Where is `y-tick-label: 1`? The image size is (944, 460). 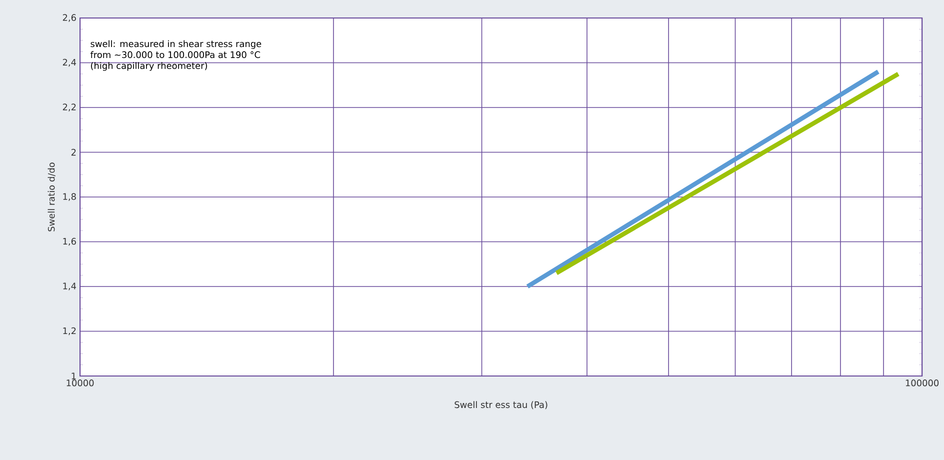 y-tick-label: 1 is located at coordinates (74, 376).